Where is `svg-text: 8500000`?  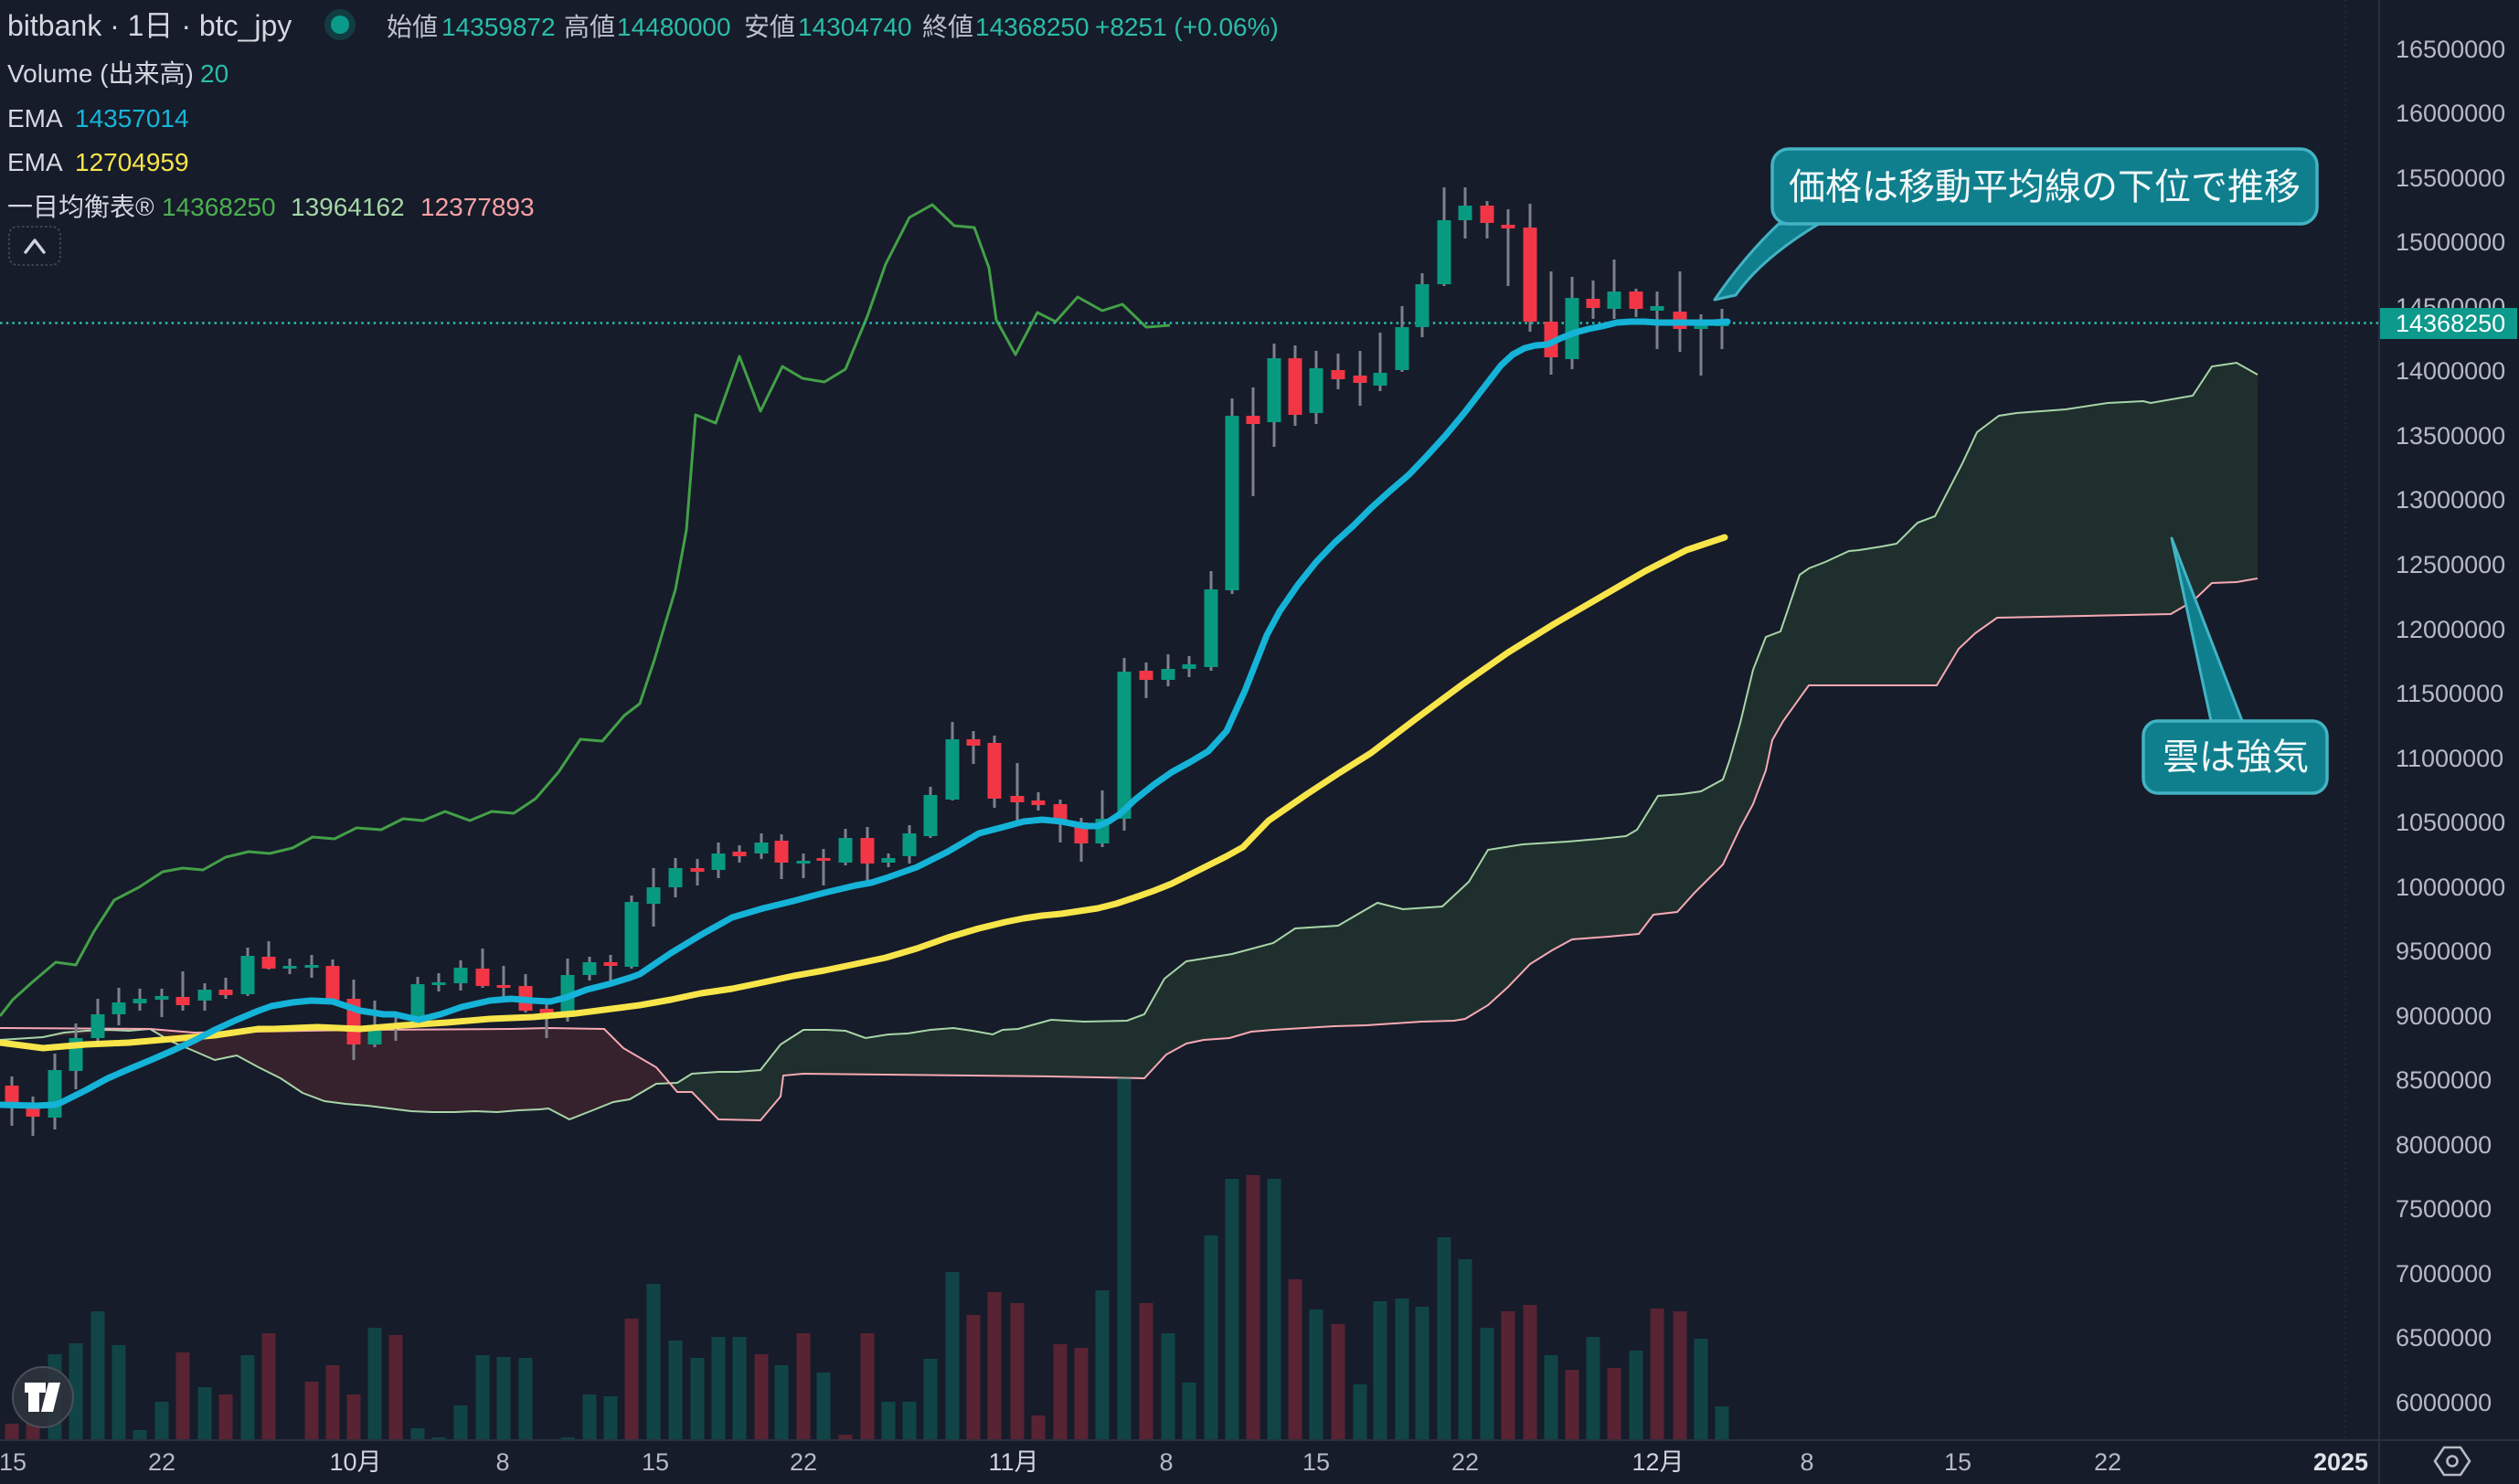
svg-text: 8500000 is located at coordinates (2444, 1080).